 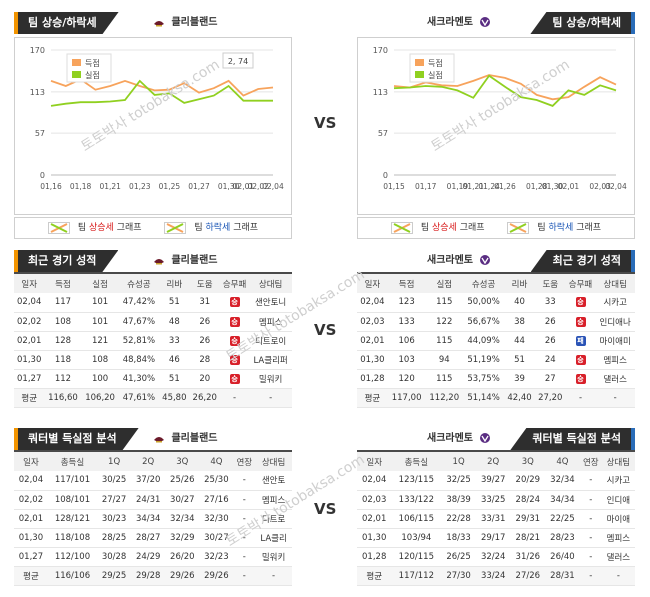 What do you see at coordinates (148, 538) in the screenshot?
I see `q2-cell: 28/27` at bounding box center [148, 538].